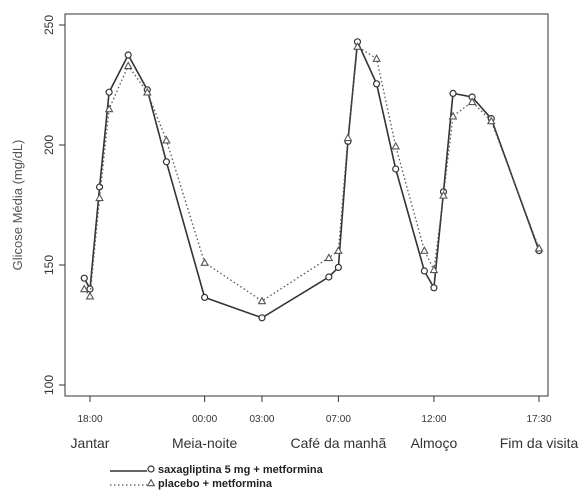 The image size is (580, 504). Describe the element at coordinates (205, 443) in the screenshot. I see `event-label: Meia-noite` at that location.